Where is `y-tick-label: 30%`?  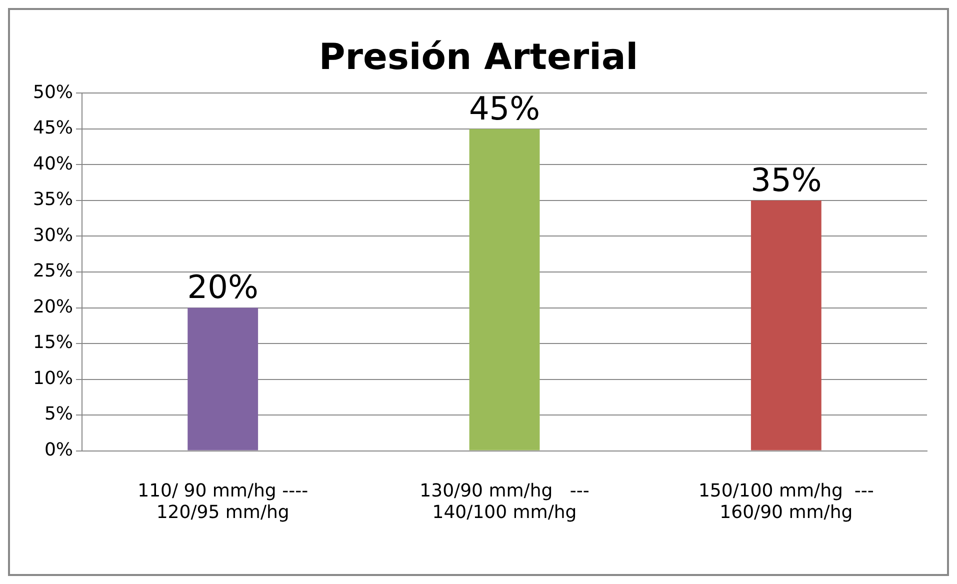 y-tick-label: 30% is located at coordinates (53, 235).